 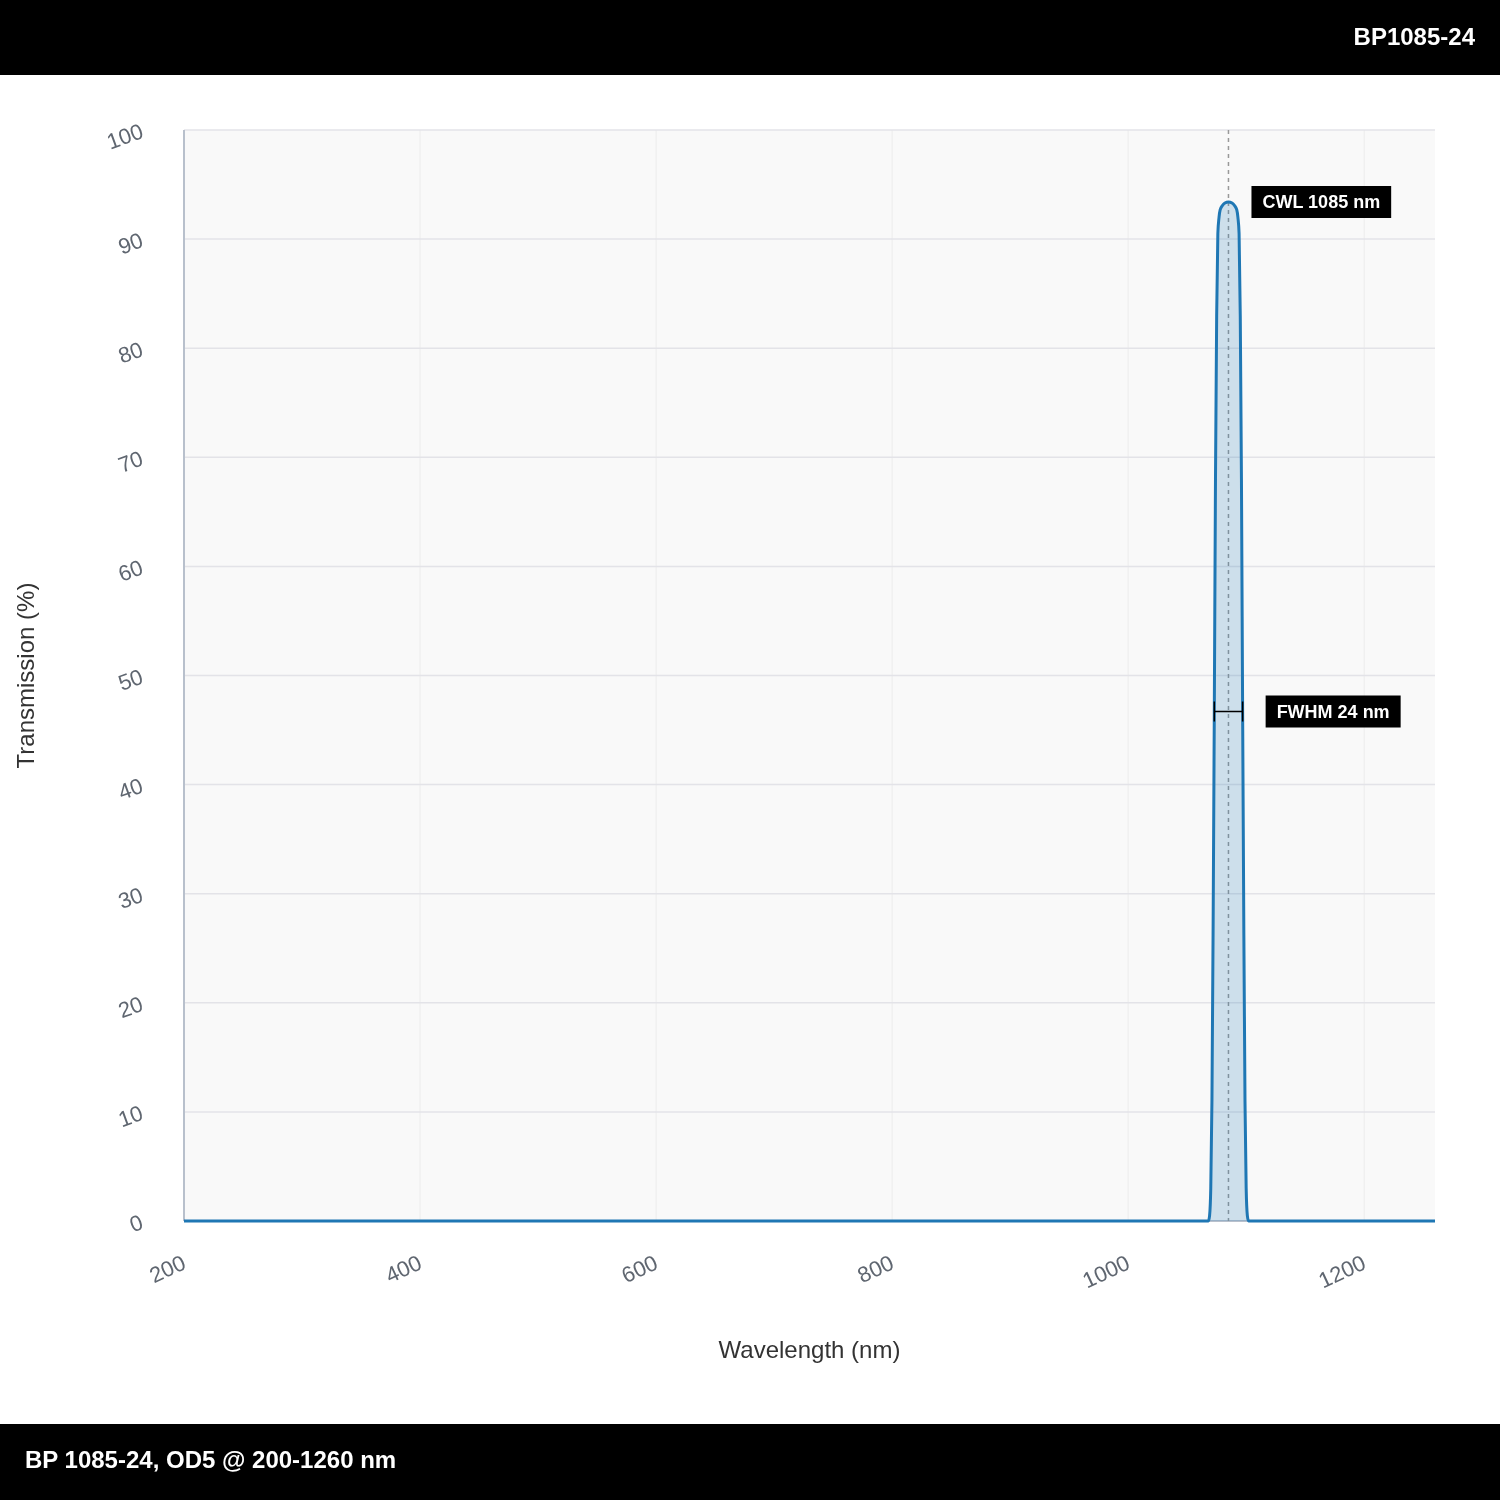 I want to click on y-tick-label: 70, so click(x=130, y=461).